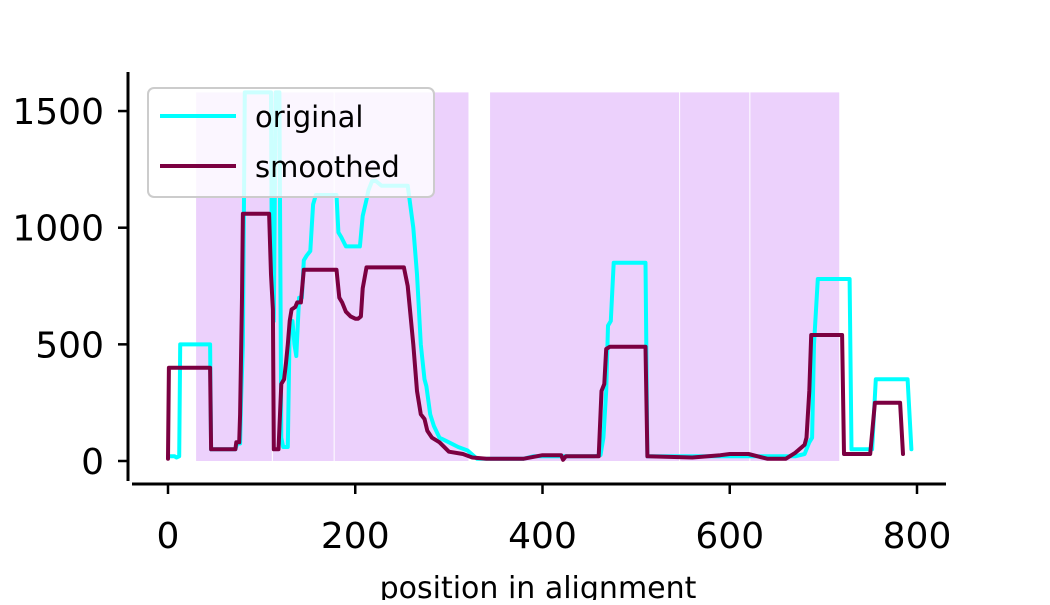  Describe the element at coordinates (168, 536) in the screenshot. I see `x-tick-label: 0` at that location.